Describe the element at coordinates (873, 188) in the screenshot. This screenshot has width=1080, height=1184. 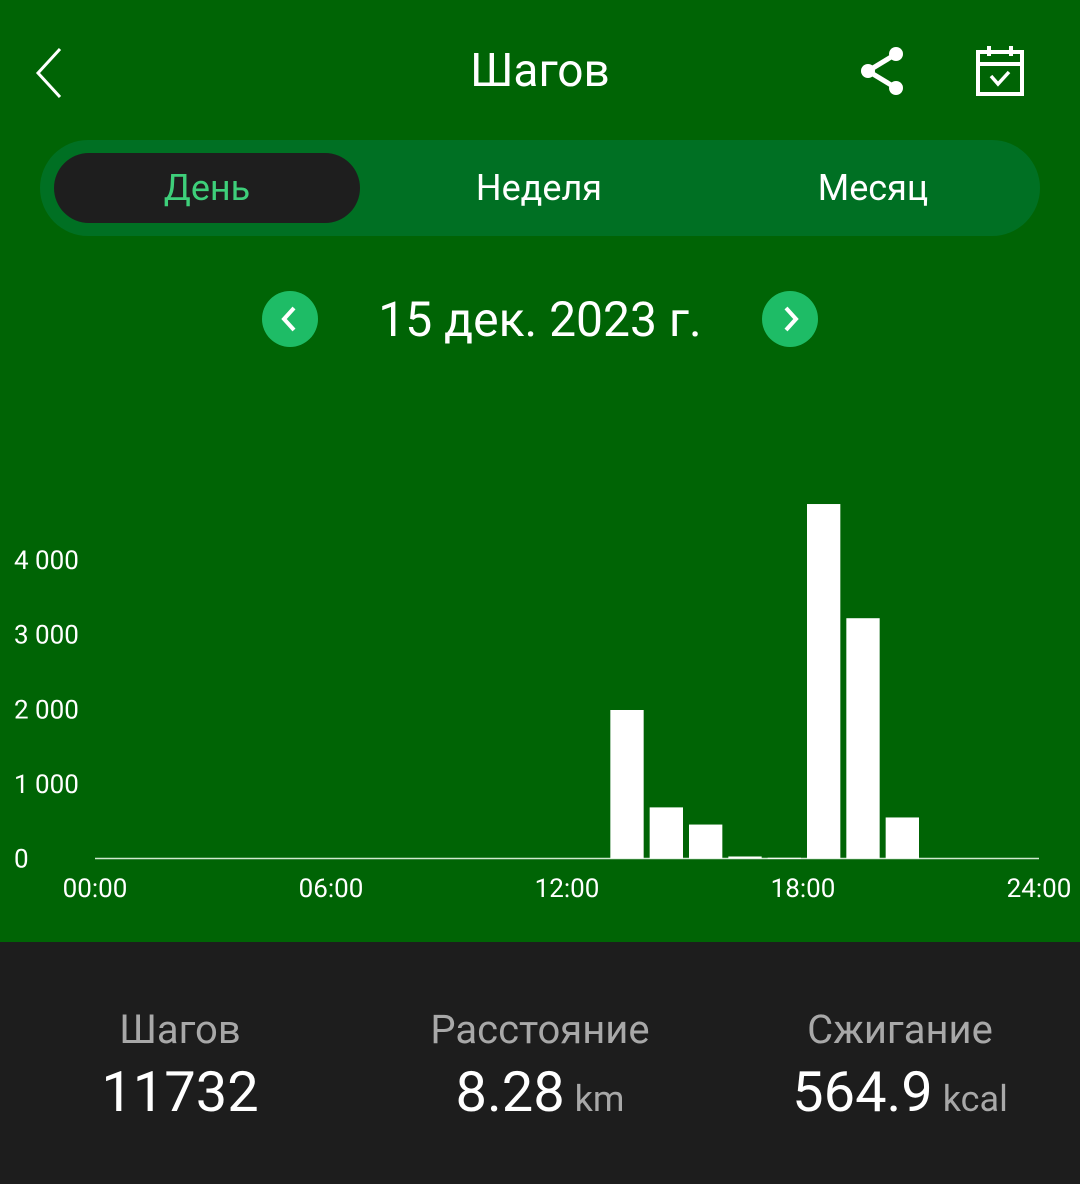
I see `tab-month: Месяц` at that location.